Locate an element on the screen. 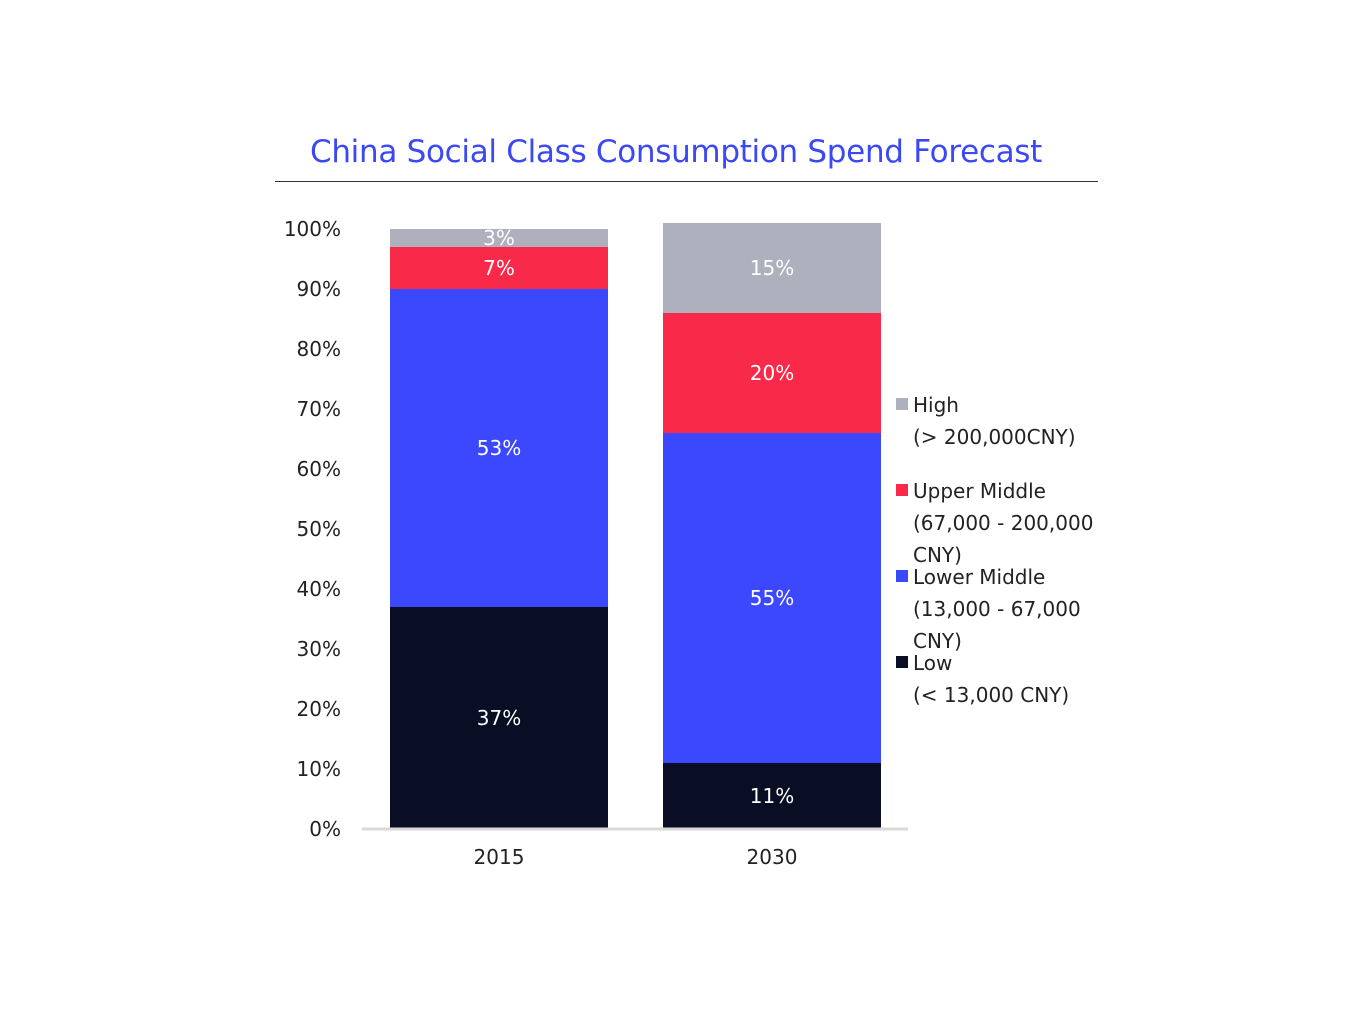 This screenshot has height=1022, width=1372. y-tick-label: 50% is located at coordinates (319, 529).